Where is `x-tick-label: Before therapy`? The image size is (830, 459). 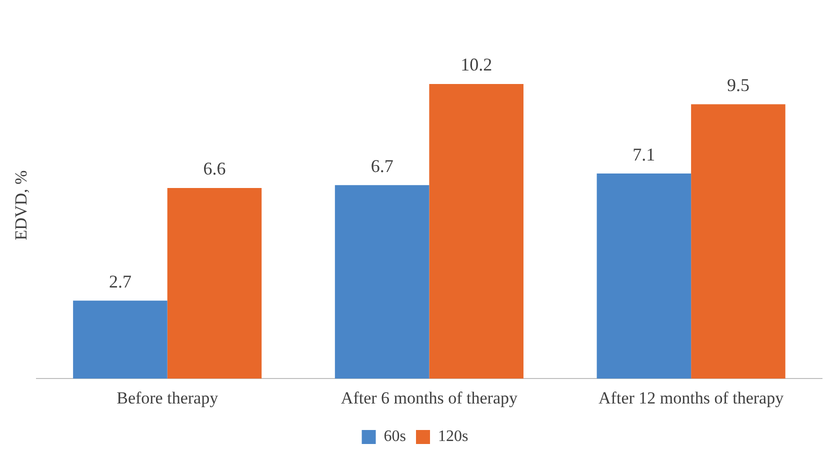 x-tick-label: Before therapy is located at coordinates (167, 398).